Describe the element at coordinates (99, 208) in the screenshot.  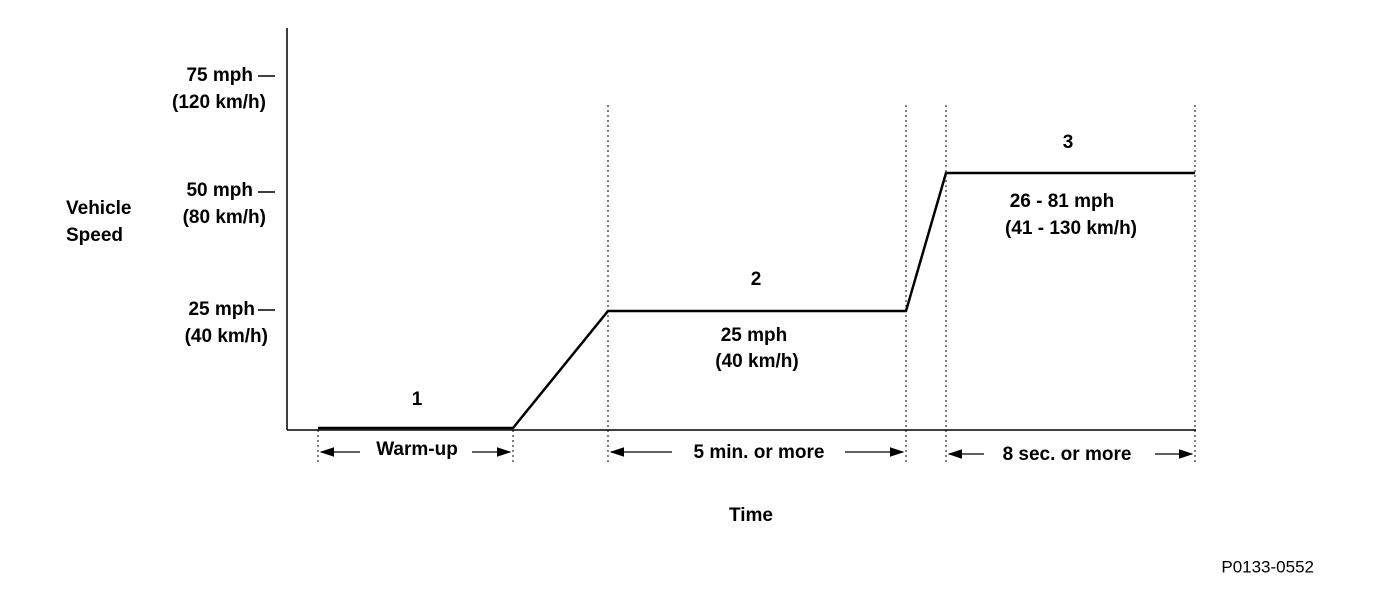
I see `y-axis-label: Vehicle` at that location.